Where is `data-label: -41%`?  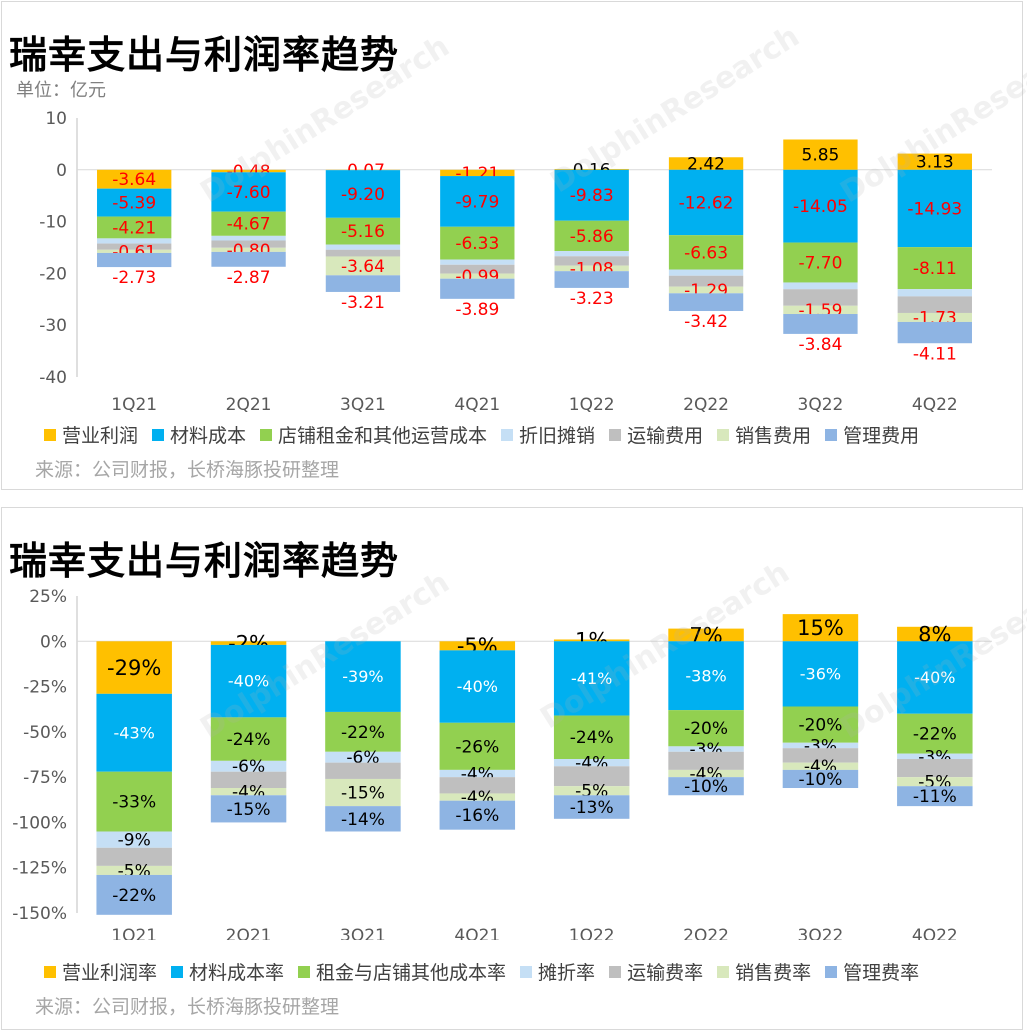 data-label: -41% is located at coordinates (591, 678).